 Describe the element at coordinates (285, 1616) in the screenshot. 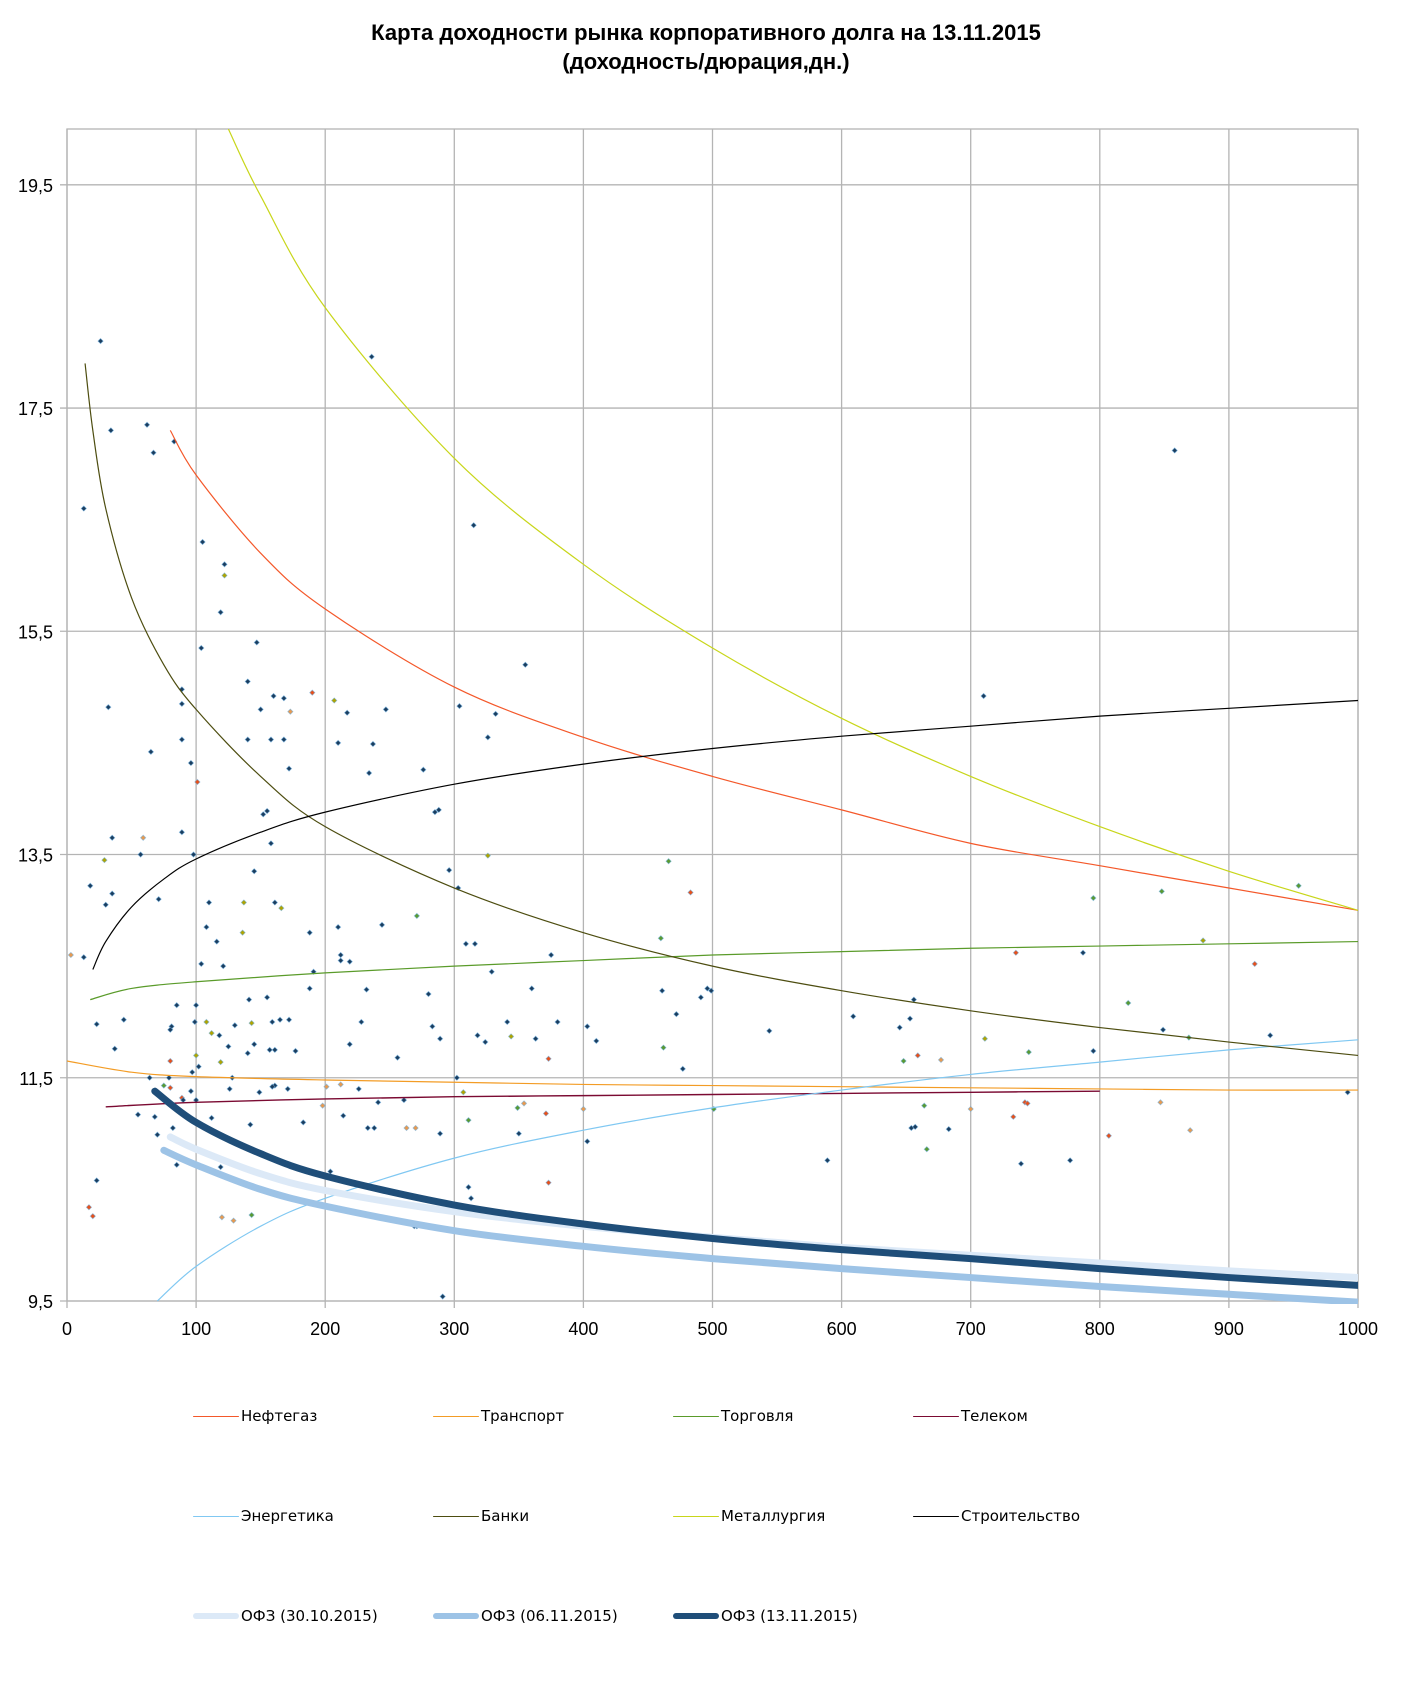

I see `legend-item: ОФЗ (30.10.2015)` at that location.